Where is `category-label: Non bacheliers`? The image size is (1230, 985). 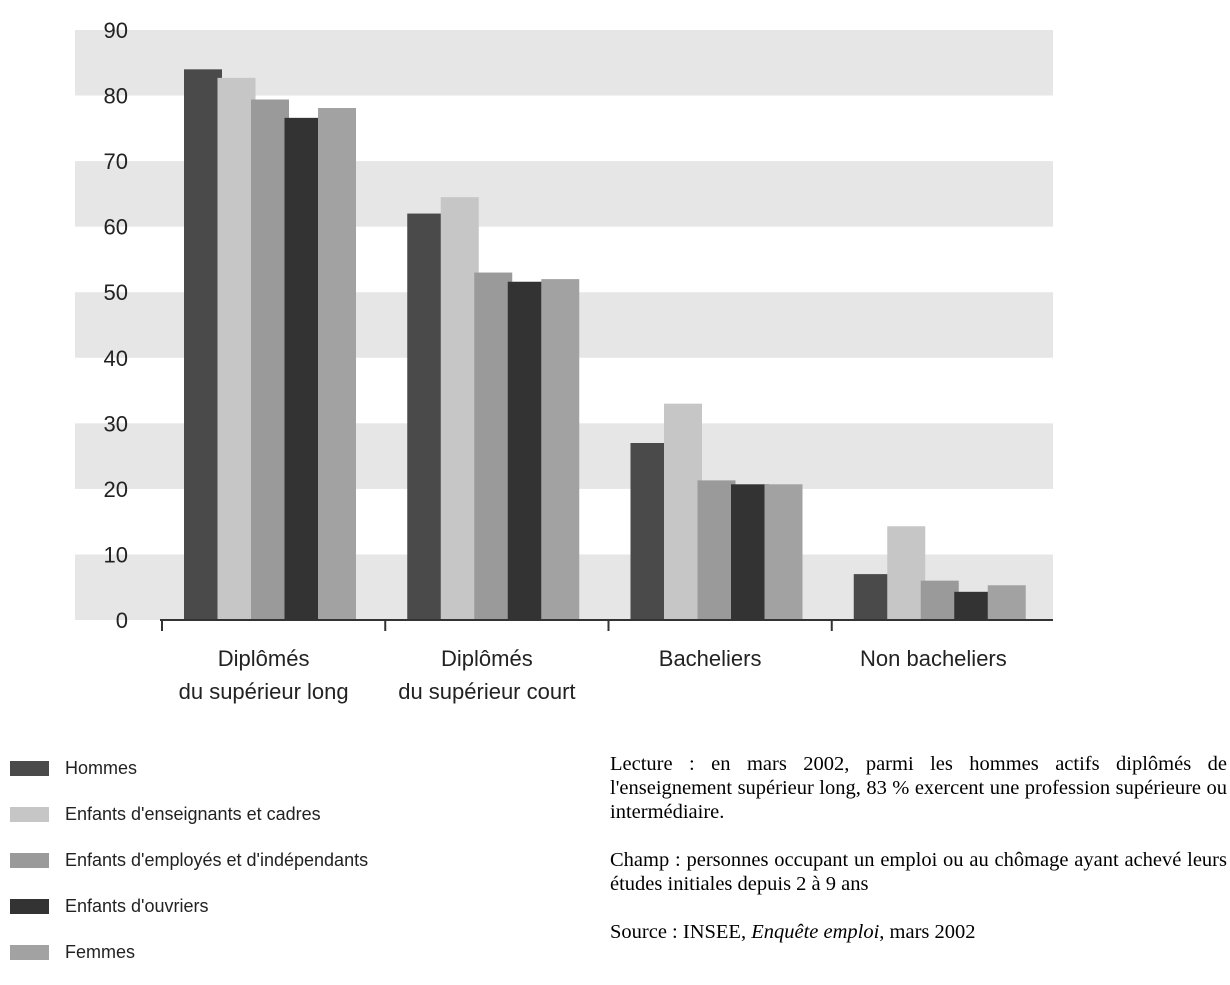
category-label: Non bacheliers is located at coordinates (933, 658).